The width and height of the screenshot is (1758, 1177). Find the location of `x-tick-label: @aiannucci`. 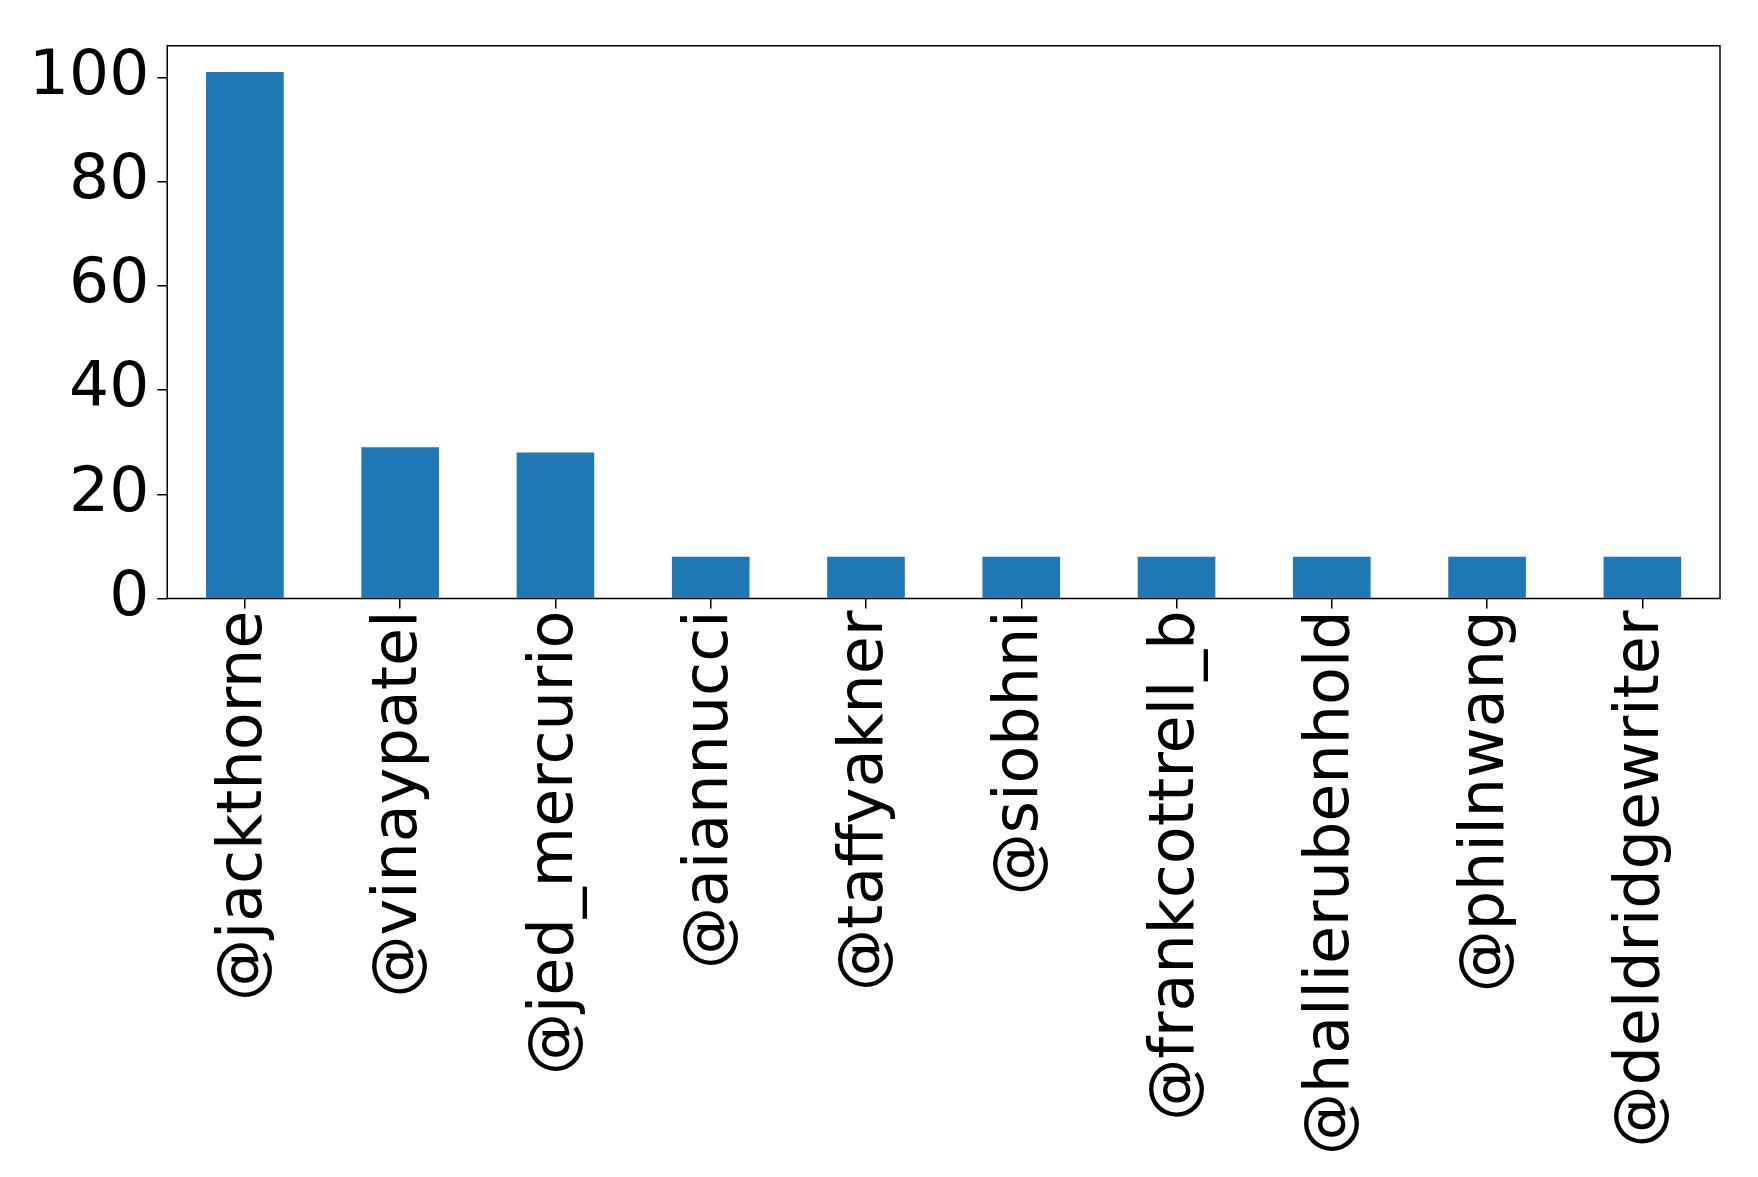

x-tick-label: @aiannucci is located at coordinates (705, 789).